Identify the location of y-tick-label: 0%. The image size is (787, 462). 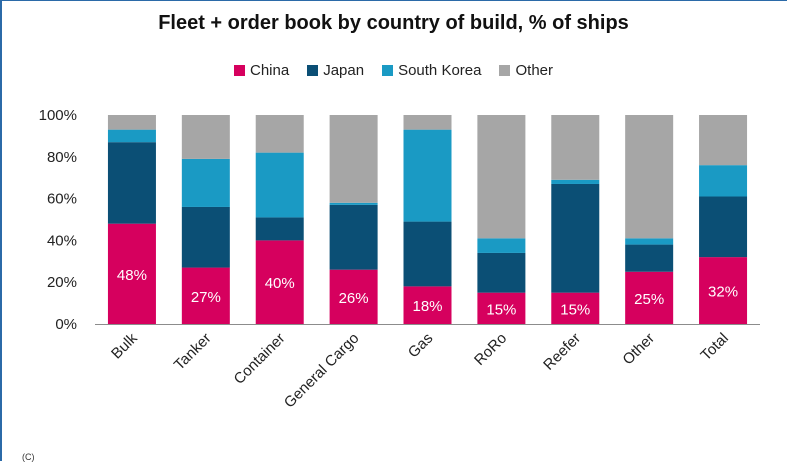
(66, 324).